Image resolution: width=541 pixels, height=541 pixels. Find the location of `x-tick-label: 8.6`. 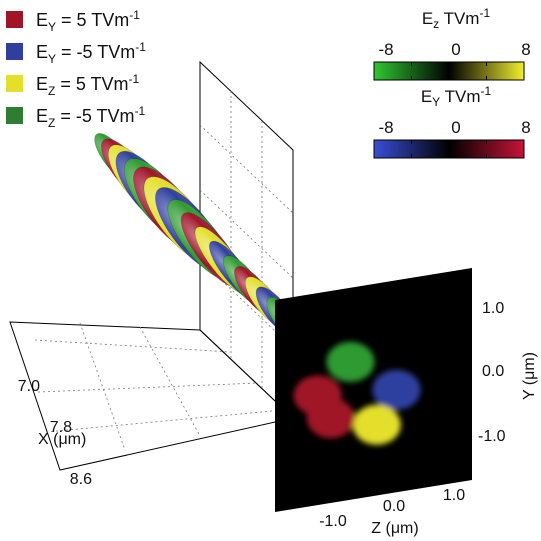

x-tick-label: 8.6 is located at coordinates (81, 479).